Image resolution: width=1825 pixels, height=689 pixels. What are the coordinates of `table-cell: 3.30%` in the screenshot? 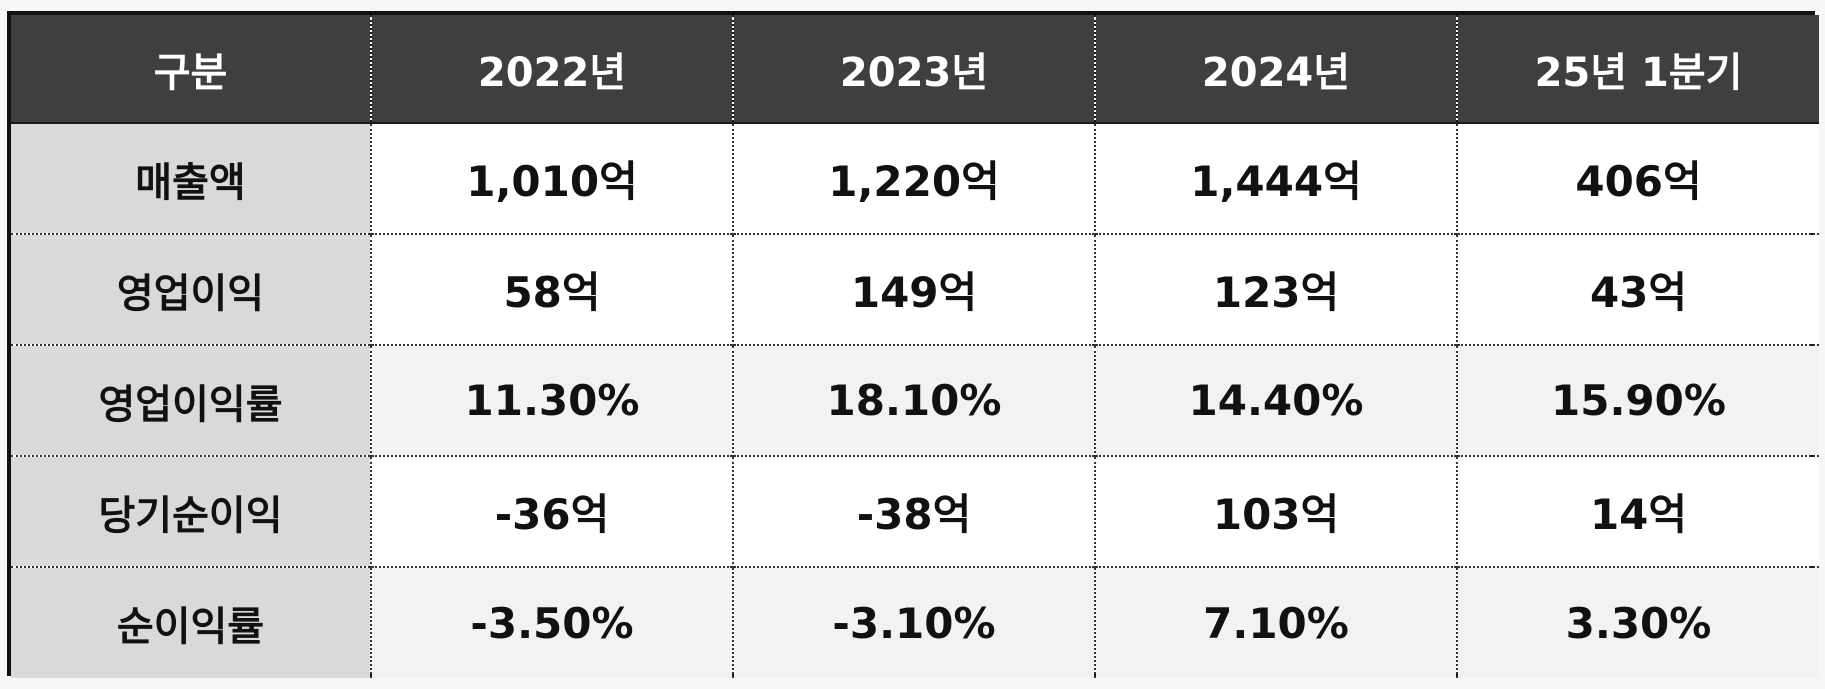 It's located at (1637, 622).